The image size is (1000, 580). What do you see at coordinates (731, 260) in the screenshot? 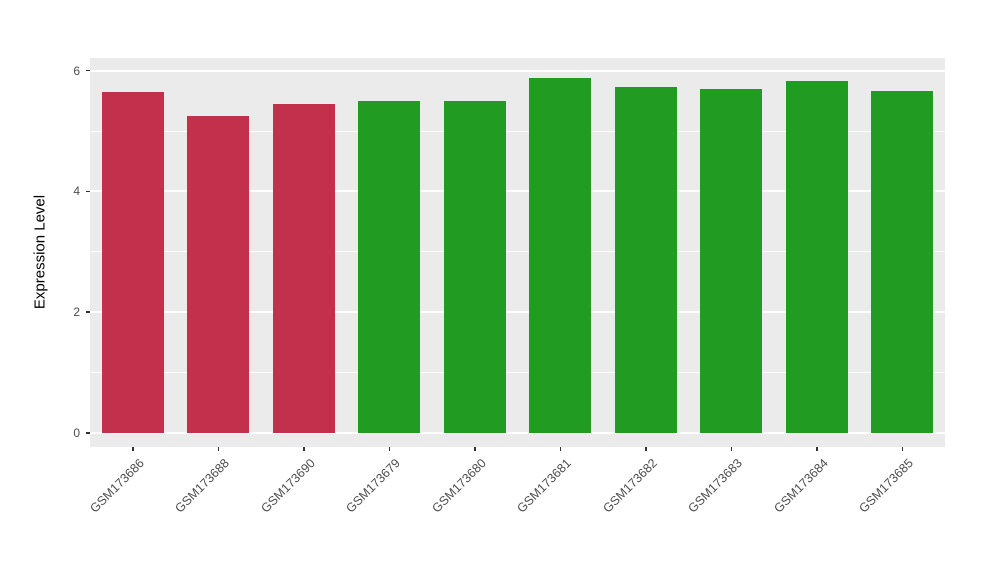
I see `bar-GSM173683` at bounding box center [731, 260].